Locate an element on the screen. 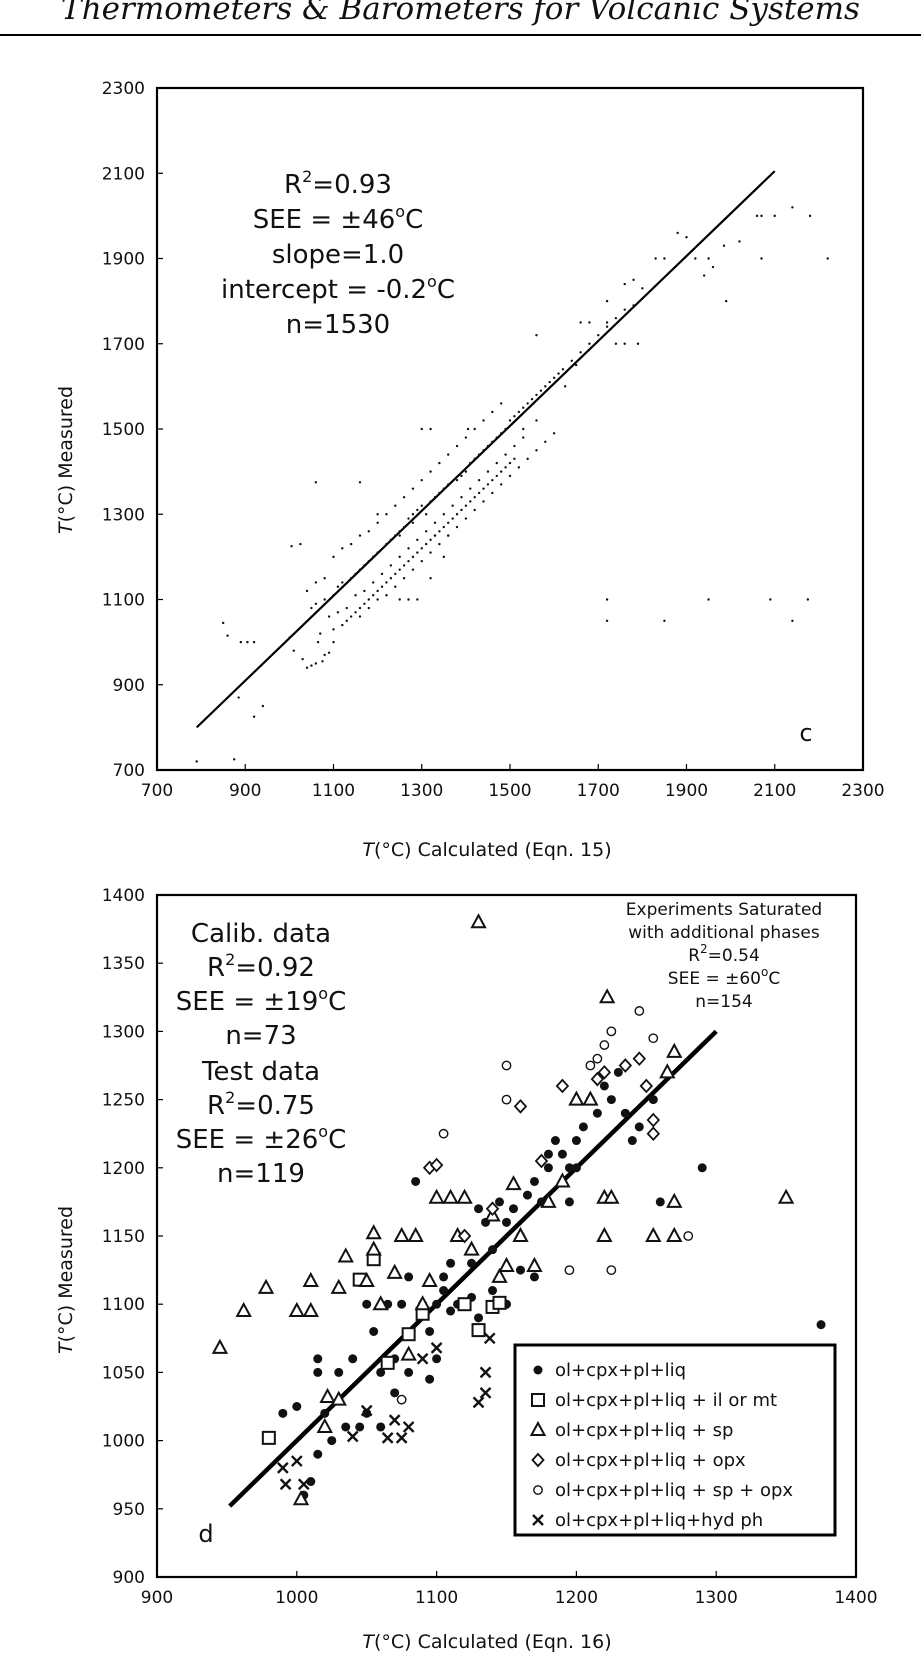 This screenshot has height=1660, width=921. y-tick-label: 1500 is located at coordinates (123, 430).